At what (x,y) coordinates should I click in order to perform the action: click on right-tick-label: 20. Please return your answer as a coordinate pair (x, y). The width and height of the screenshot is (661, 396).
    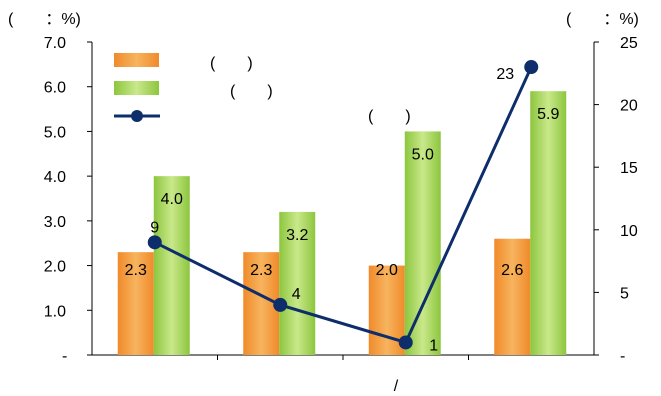
    Looking at the image, I should click on (629, 106).